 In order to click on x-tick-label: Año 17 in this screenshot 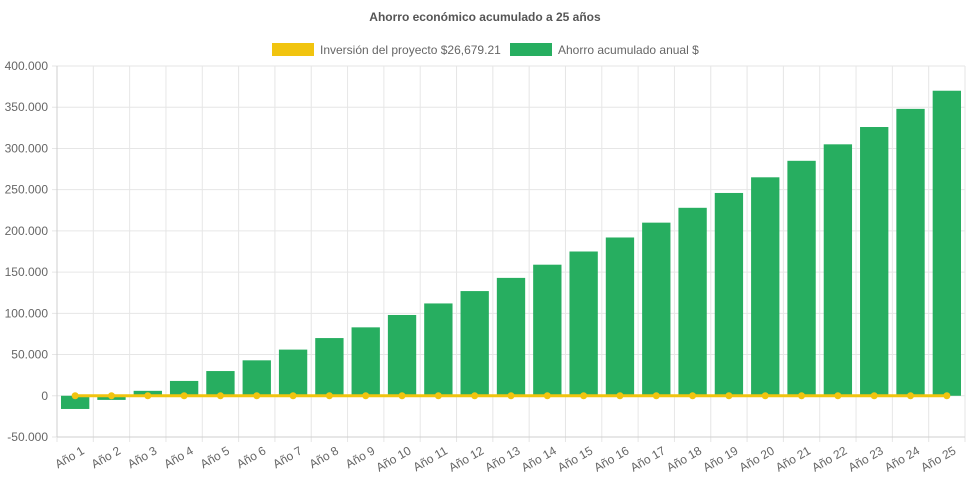, I will do `click(648, 458)`.